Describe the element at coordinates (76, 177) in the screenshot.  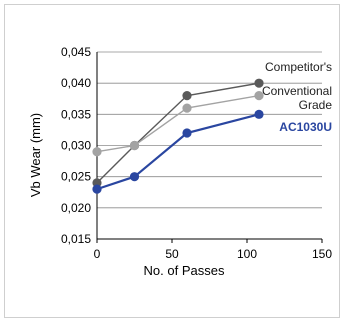
I see `y-tick-label: 0,025` at that location.